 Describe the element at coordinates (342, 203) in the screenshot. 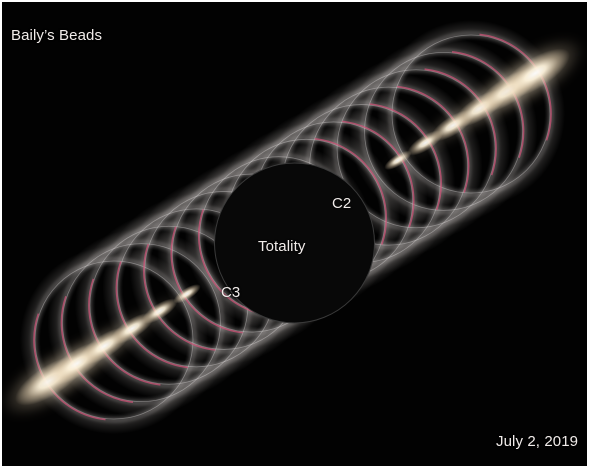

I see `second-contact-label: C2` at that location.